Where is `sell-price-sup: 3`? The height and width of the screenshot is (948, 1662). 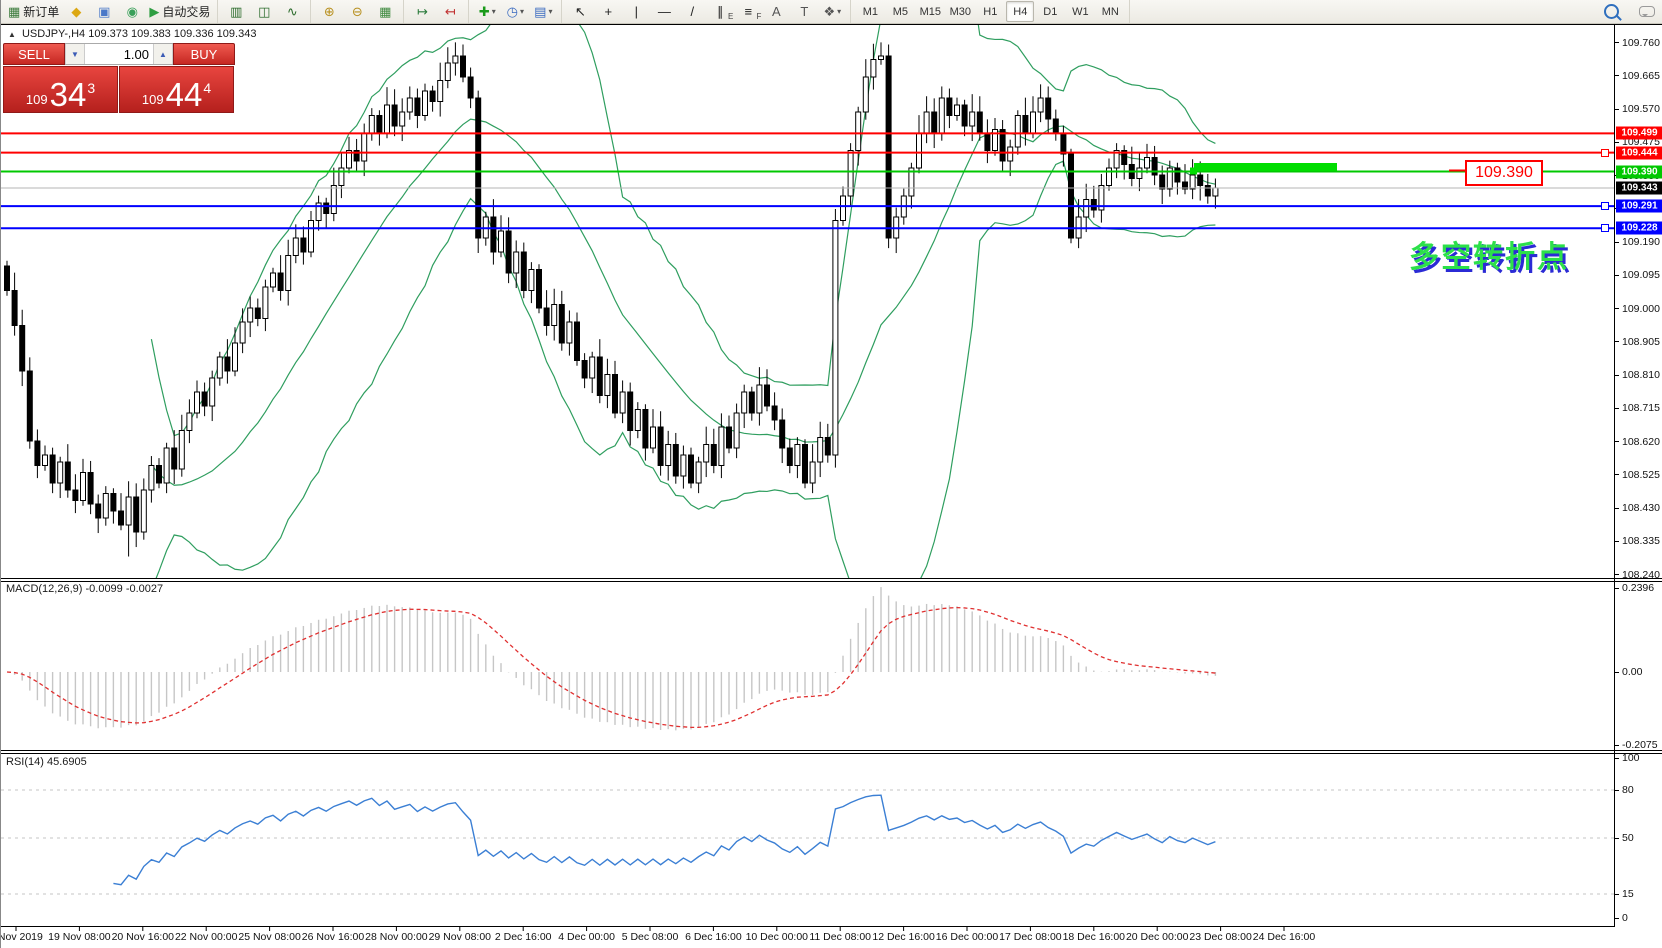
sell-price-sup: 3 is located at coordinates (91, 88).